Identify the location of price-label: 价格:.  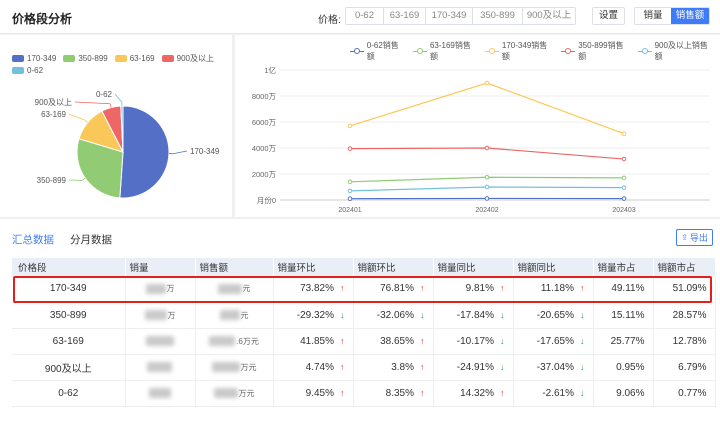
(329, 20).